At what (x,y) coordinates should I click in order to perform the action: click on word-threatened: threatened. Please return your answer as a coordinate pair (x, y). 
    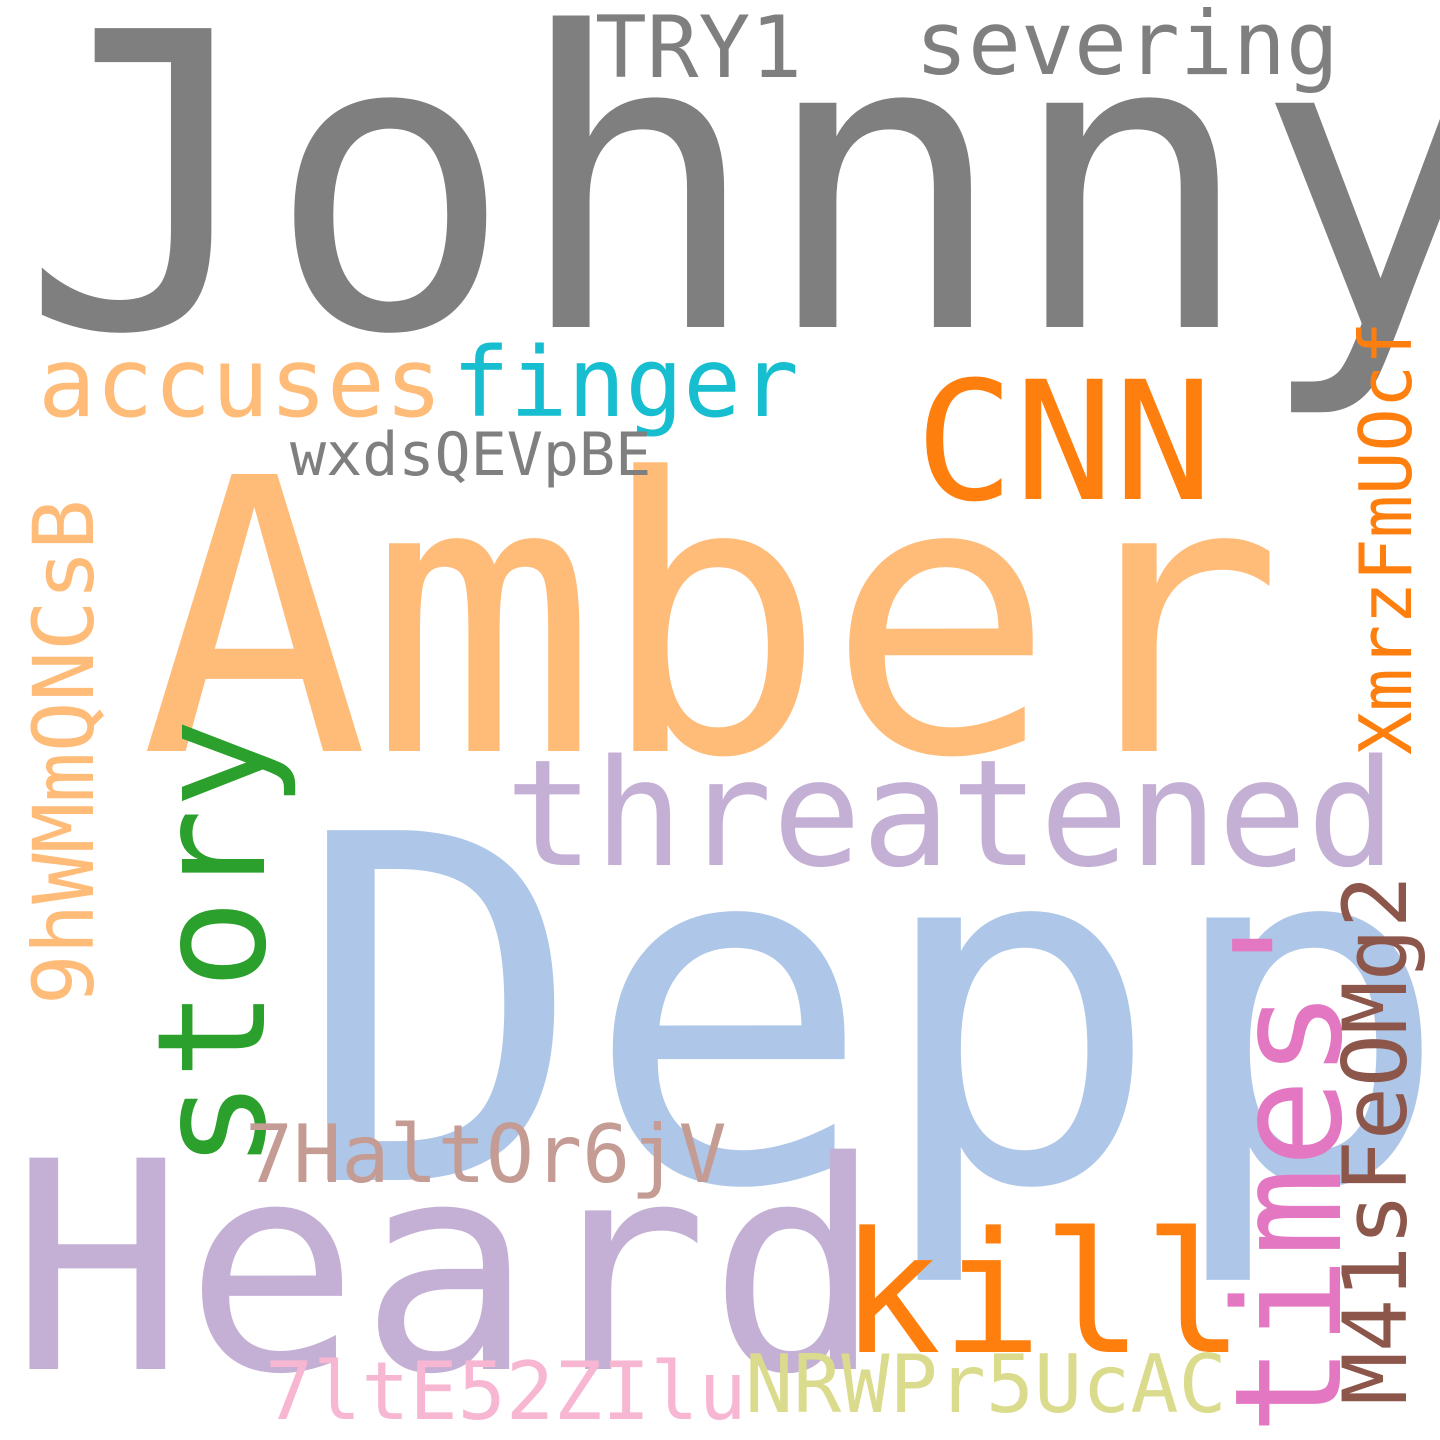
    Looking at the image, I should click on (951, 814).